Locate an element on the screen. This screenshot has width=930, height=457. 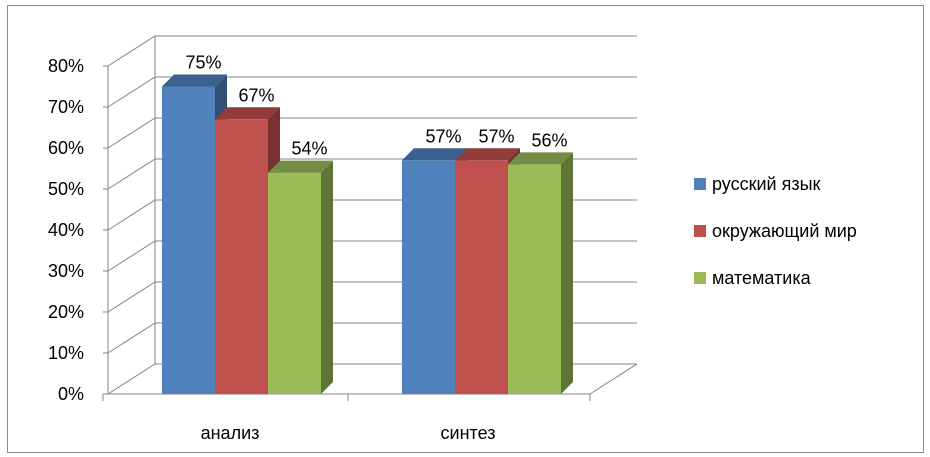
y-tick-label: 40% is located at coordinates (66, 230).